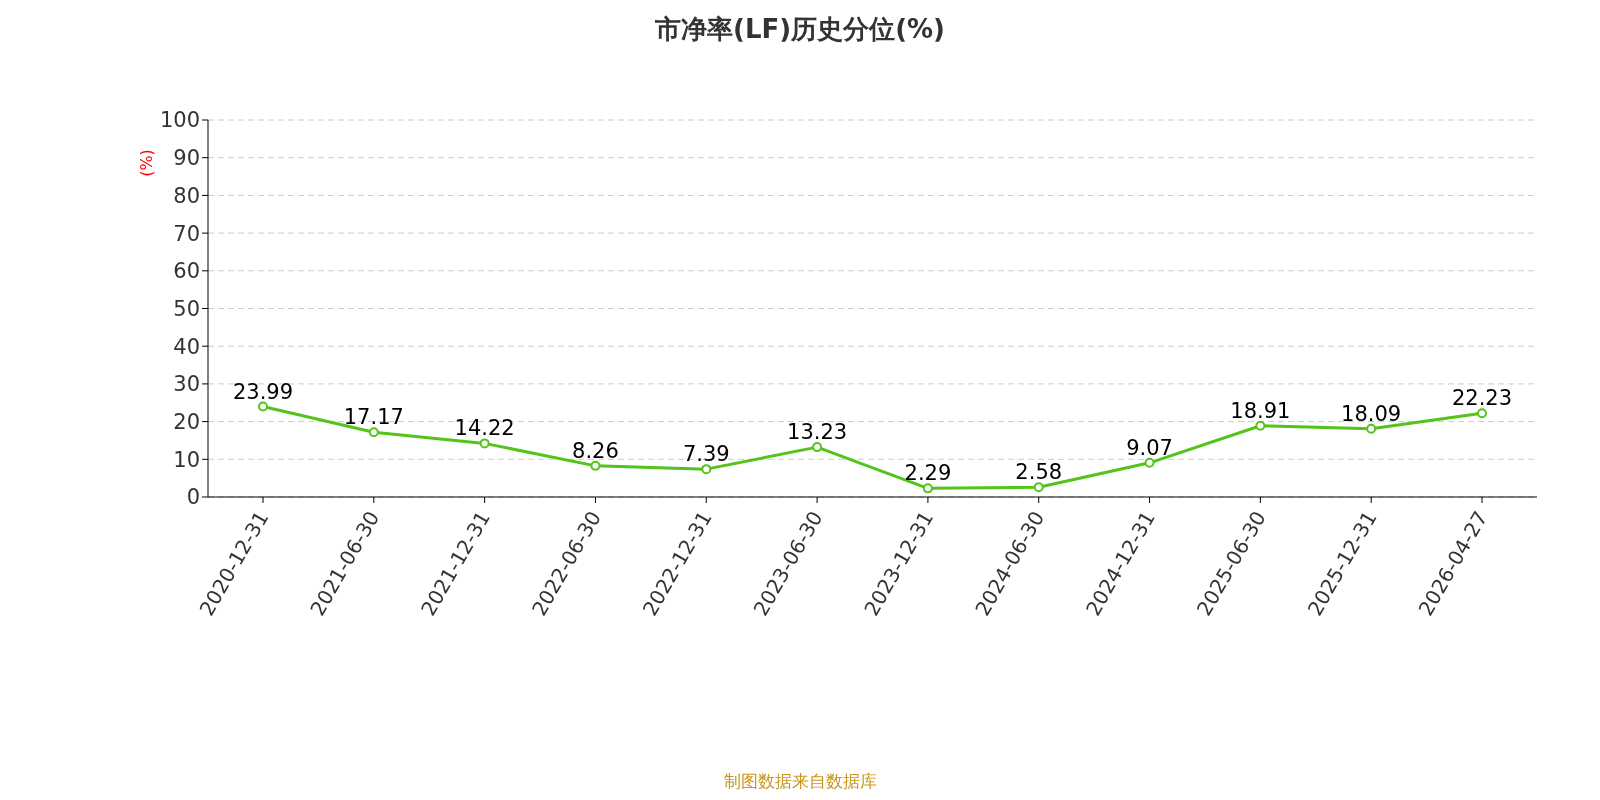 The width and height of the screenshot is (1600, 800). I want to click on data-label: 22.23, so click(1482, 398).